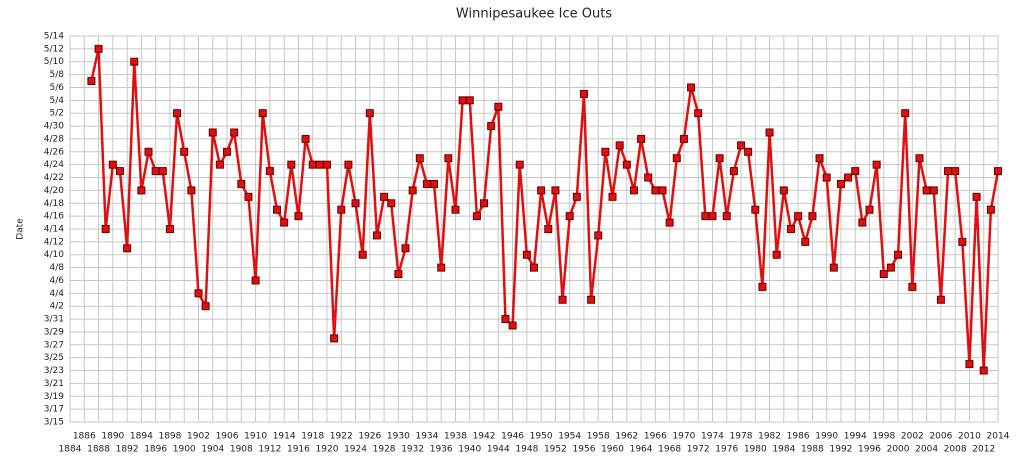 Image resolution: width=1024 pixels, height=458 pixels. Describe the element at coordinates (54, 358) in the screenshot. I see `y-tick-label: 3/25` at that location.